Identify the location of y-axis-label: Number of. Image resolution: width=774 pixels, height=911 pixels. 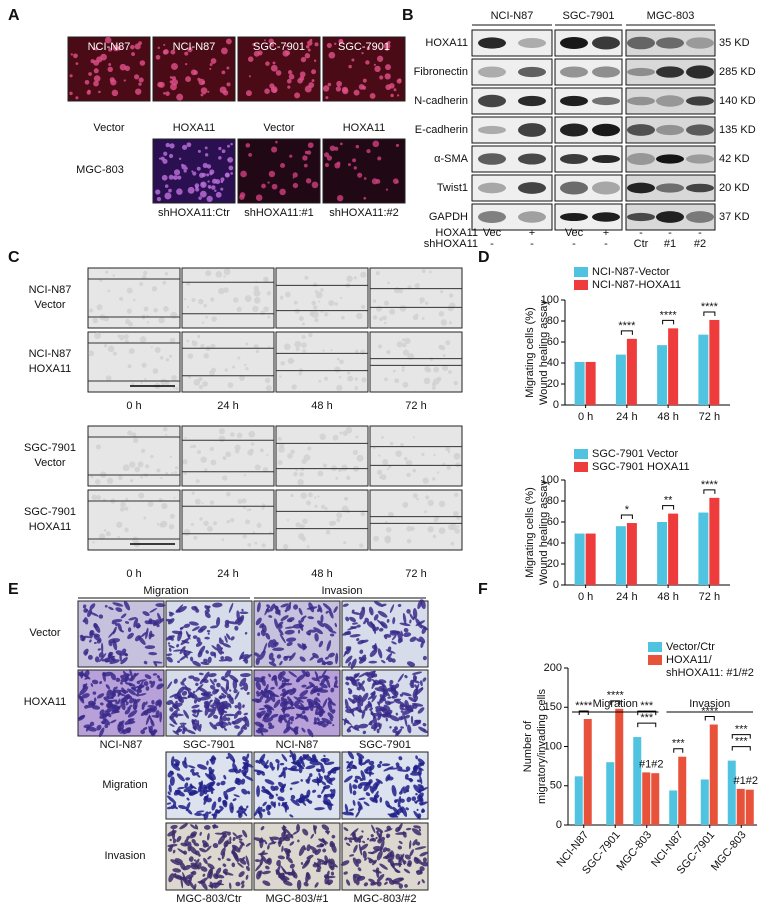
(528, 746).